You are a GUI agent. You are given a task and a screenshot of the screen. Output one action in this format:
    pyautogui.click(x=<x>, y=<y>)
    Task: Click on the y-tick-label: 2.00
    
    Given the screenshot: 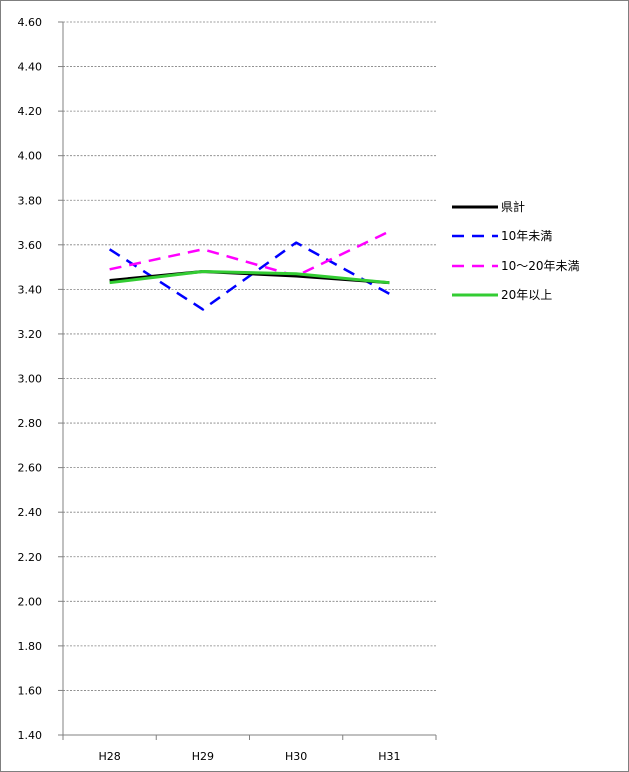 What is the action you would take?
    pyautogui.click(x=30, y=601)
    